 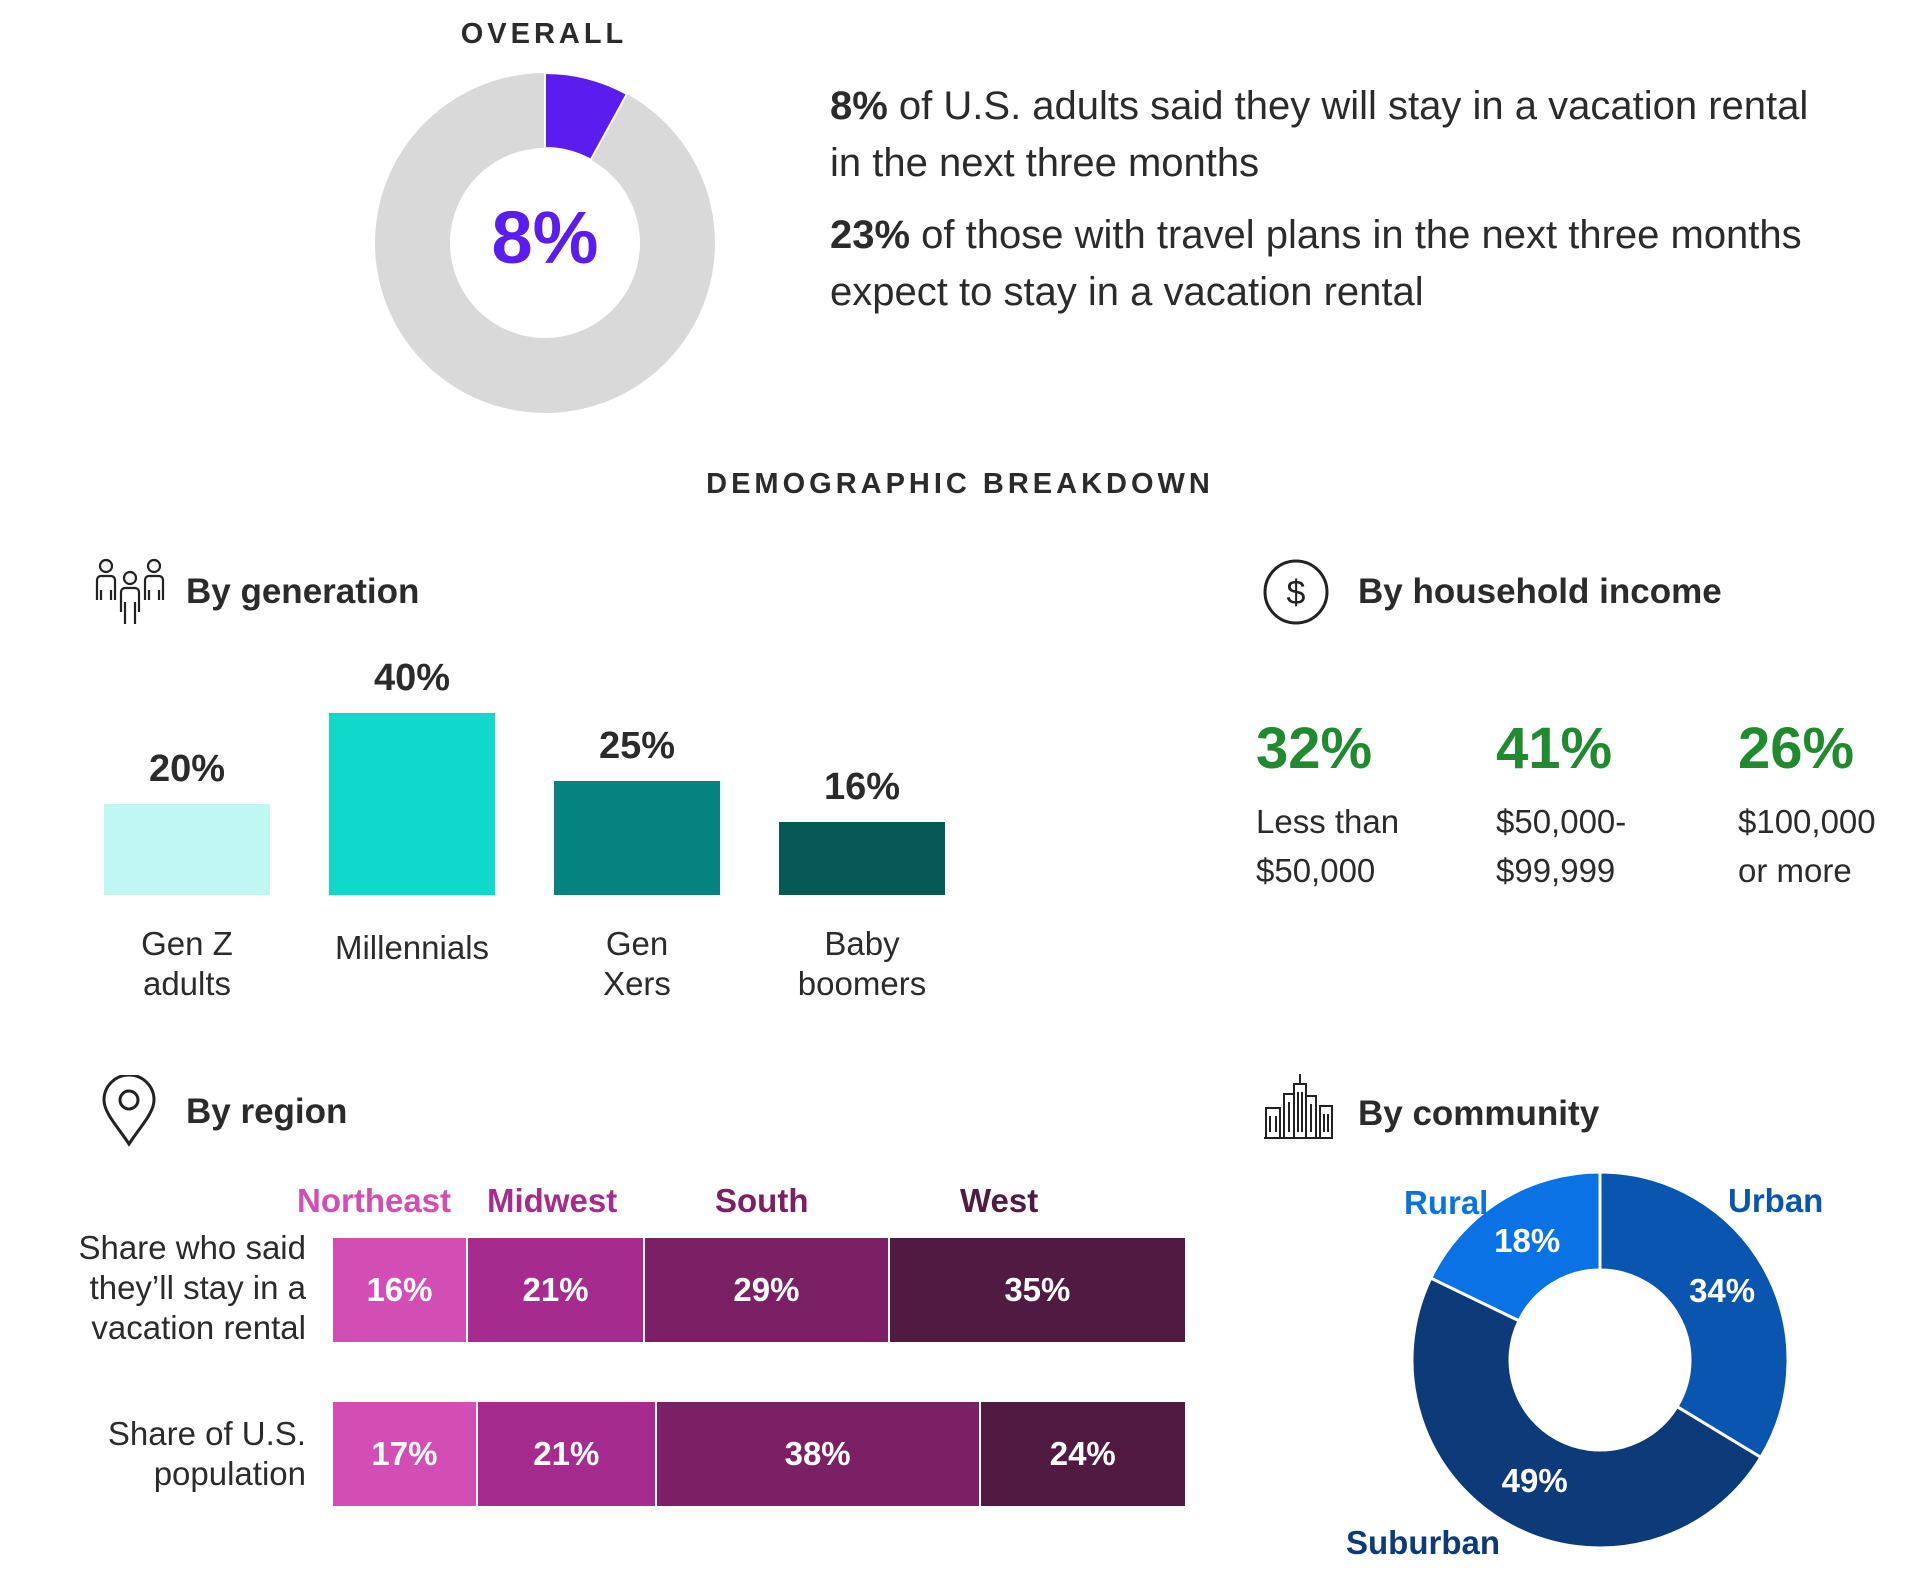 What do you see at coordinates (818, 1454) in the screenshot?
I see `region-segment: 38%` at bounding box center [818, 1454].